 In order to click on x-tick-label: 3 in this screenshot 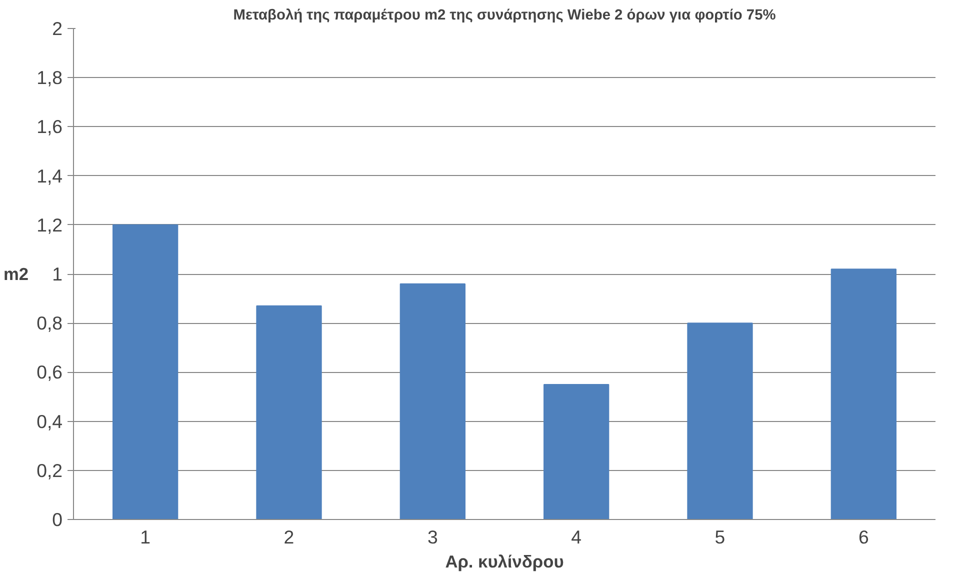, I will do `click(432, 537)`.